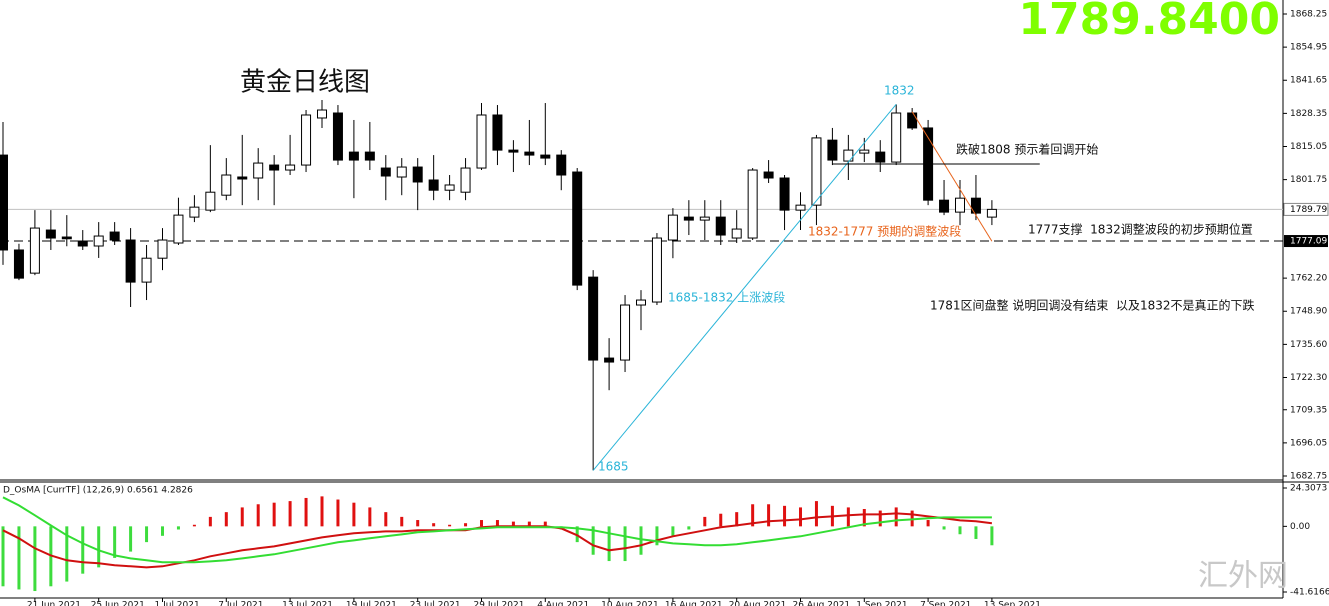 Image resolution: width=1329 pixels, height=606 pixels. I want to click on indicator-line, so click(497, 530).